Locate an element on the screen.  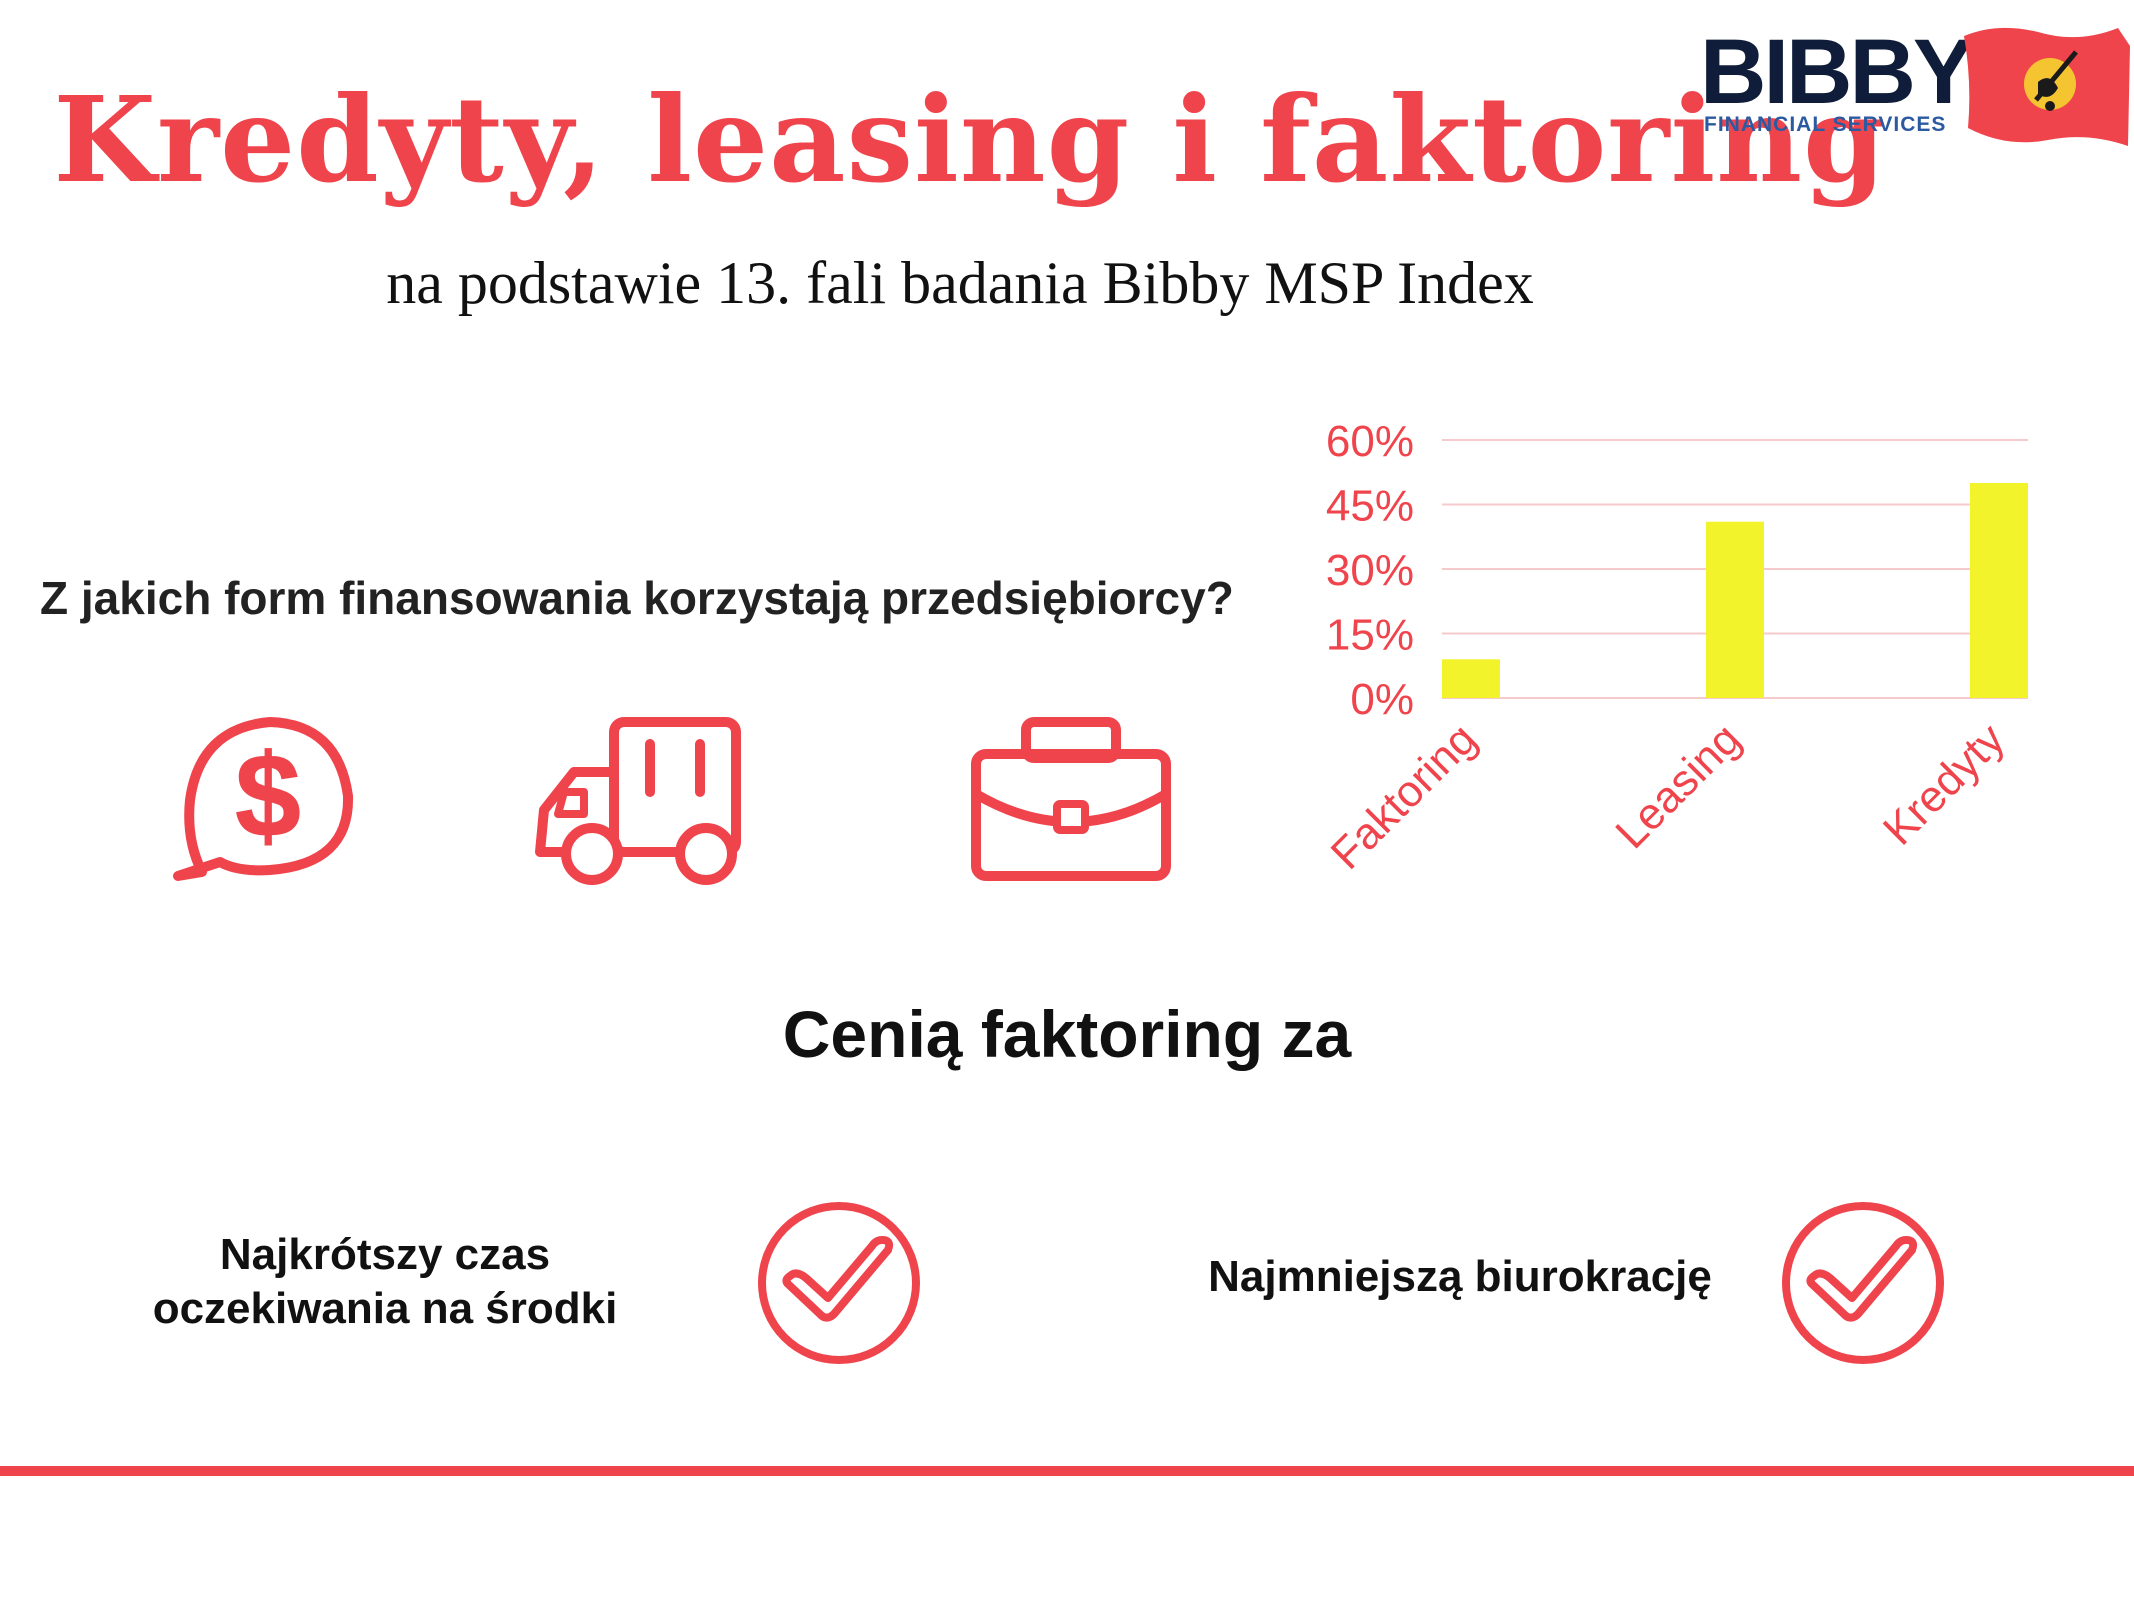
dollar-speech-bubble-icon: $ is located at coordinates (263, 799).